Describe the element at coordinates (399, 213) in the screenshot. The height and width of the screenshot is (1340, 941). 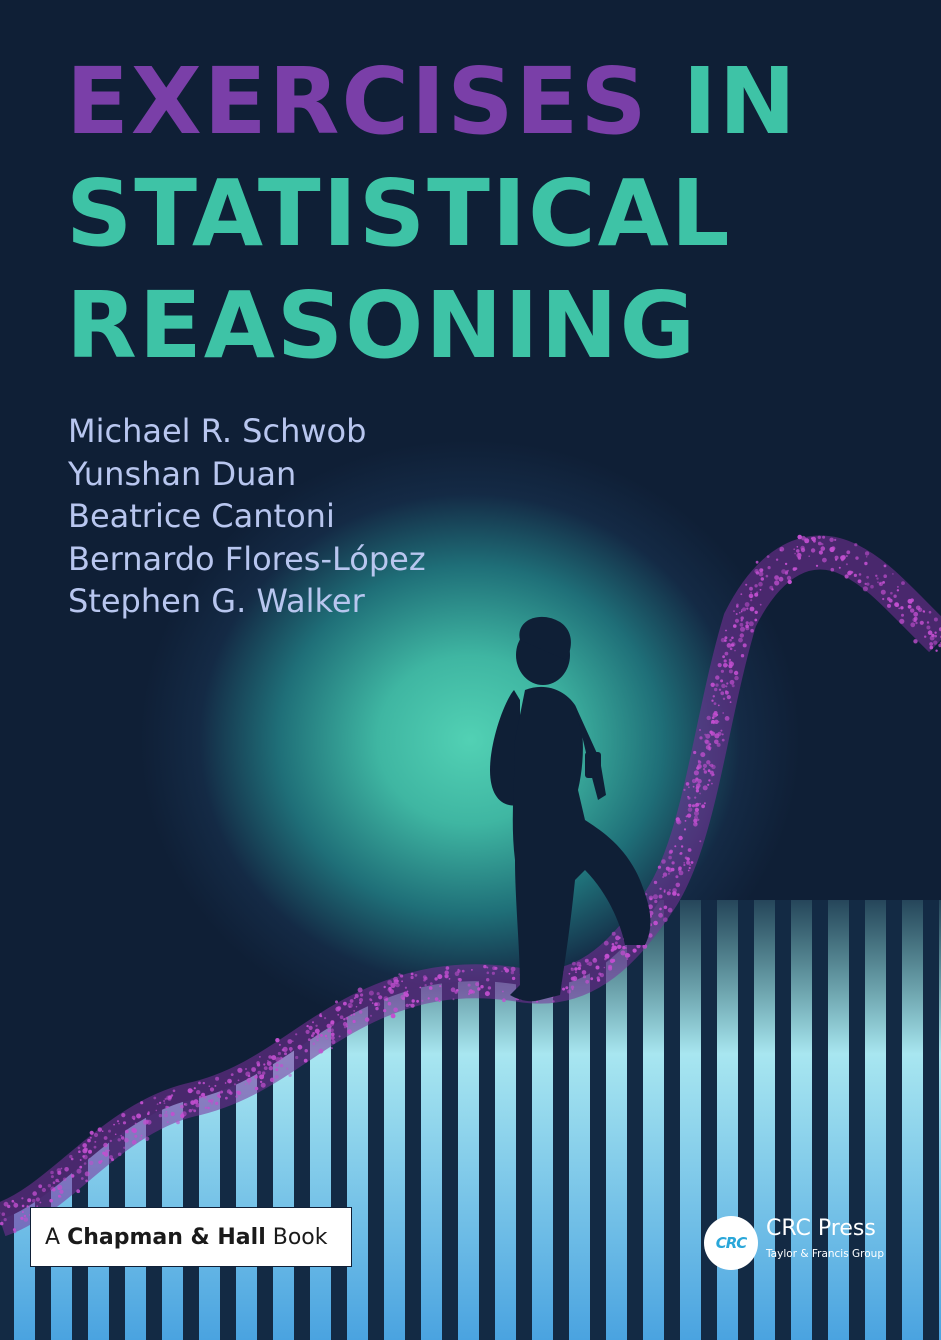
I see `title-line-2: STATISTICAL` at that location.